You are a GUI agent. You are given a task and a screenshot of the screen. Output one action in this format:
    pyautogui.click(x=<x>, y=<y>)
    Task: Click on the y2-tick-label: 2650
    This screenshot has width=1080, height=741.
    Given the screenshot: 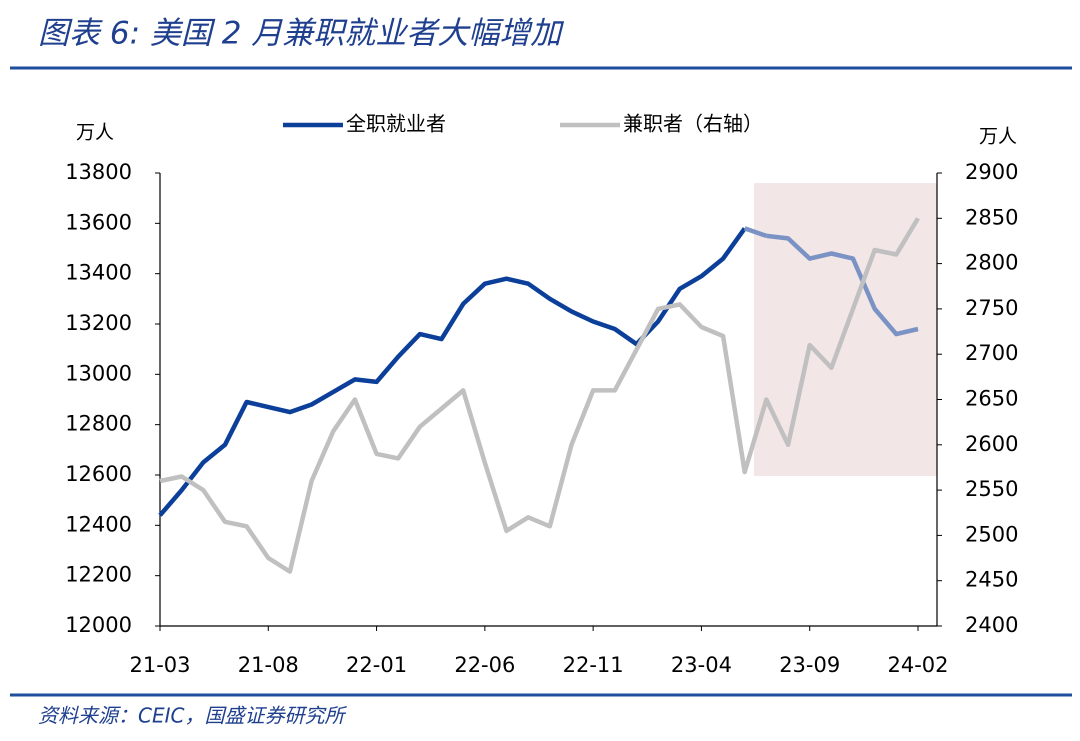 What is the action you would take?
    pyautogui.click(x=991, y=399)
    